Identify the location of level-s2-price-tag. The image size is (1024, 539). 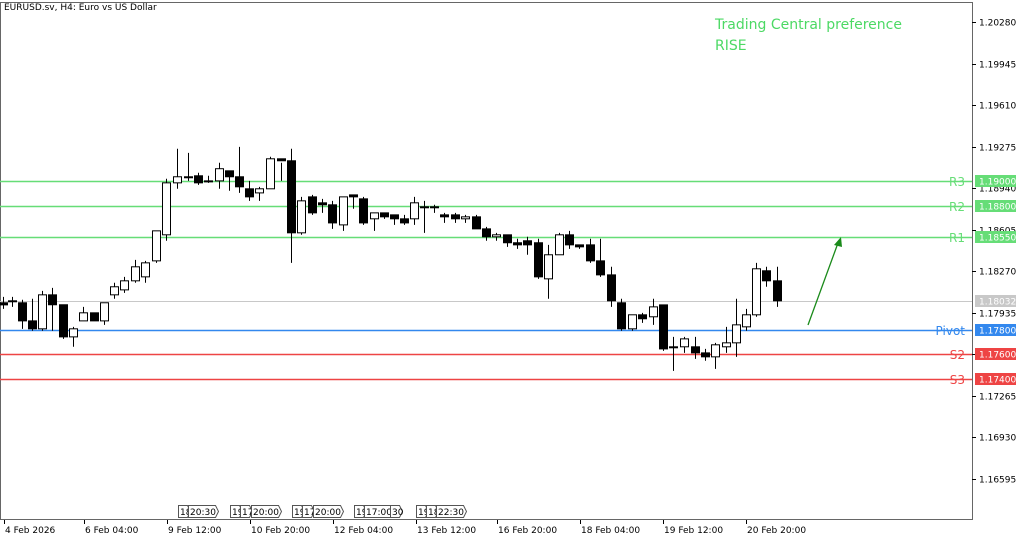
(995, 354).